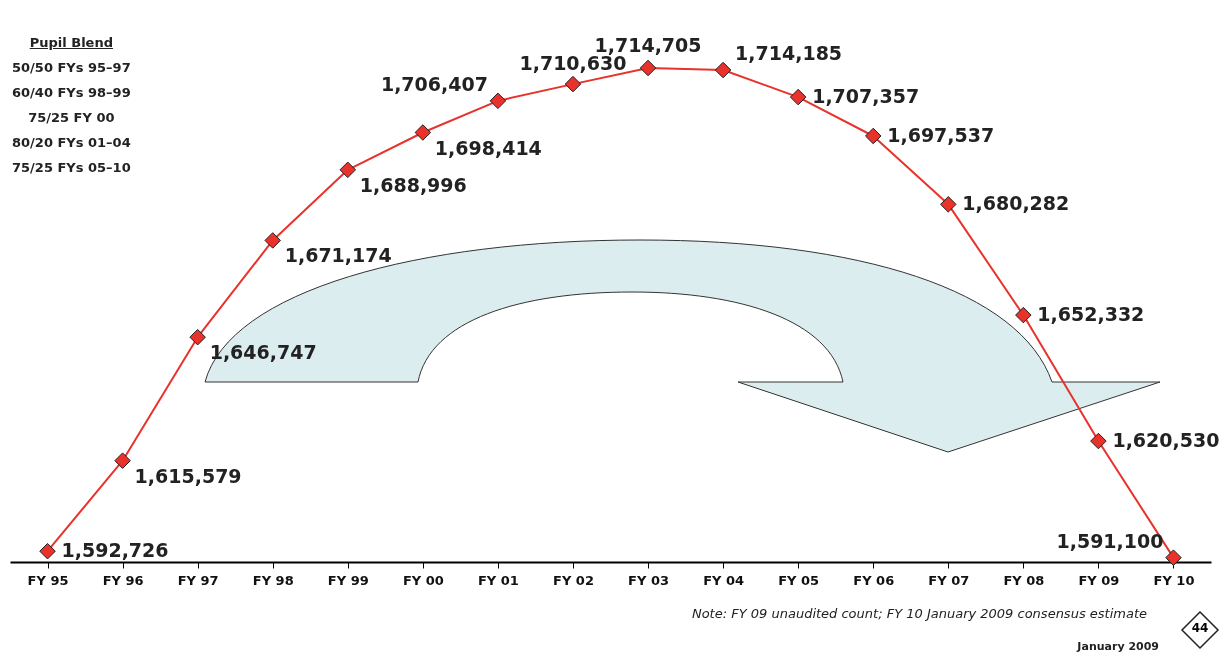 Image resolution: width=1227 pixels, height=659 pixels. Describe the element at coordinates (789, 53) in the screenshot. I see `data-label: 1,714,185` at that location.